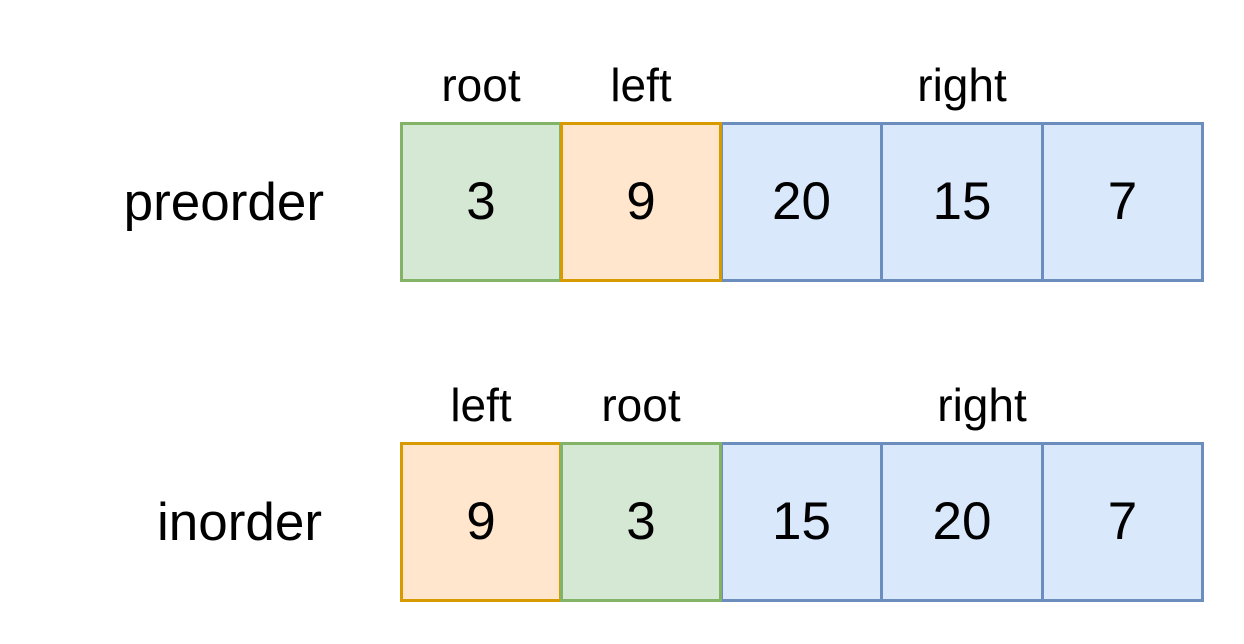  I want to click on preorder-label: preorder, so click(223, 202).